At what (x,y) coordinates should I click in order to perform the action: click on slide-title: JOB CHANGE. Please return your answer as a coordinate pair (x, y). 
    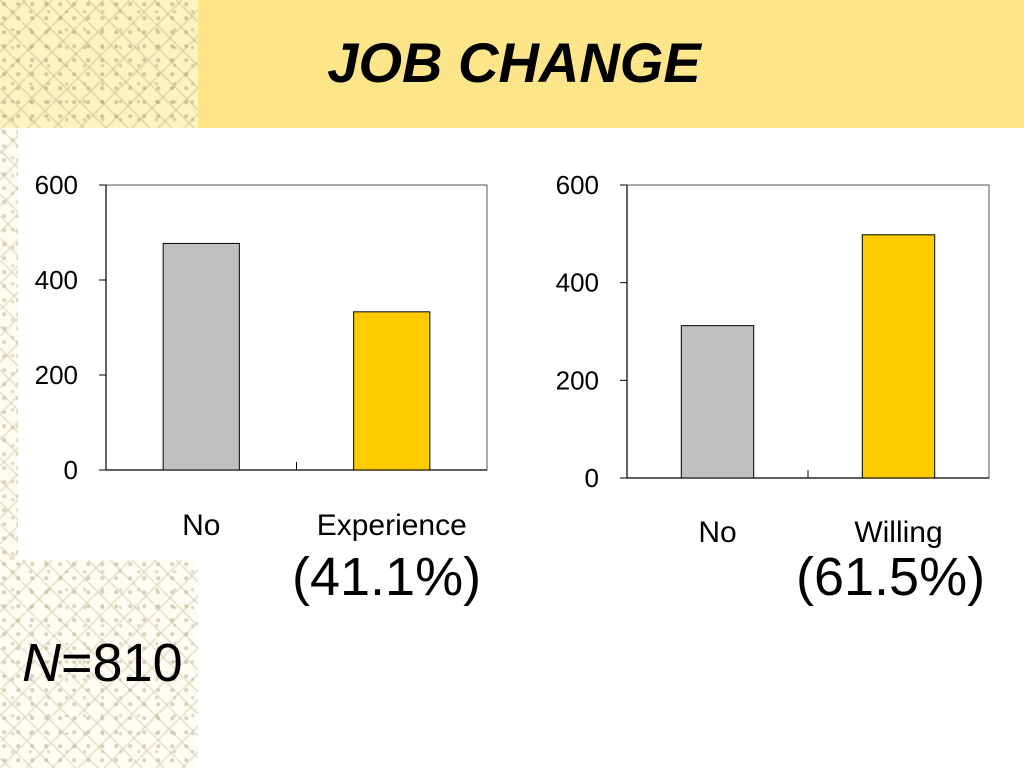
    Looking at the image, I should click on (514, 62).